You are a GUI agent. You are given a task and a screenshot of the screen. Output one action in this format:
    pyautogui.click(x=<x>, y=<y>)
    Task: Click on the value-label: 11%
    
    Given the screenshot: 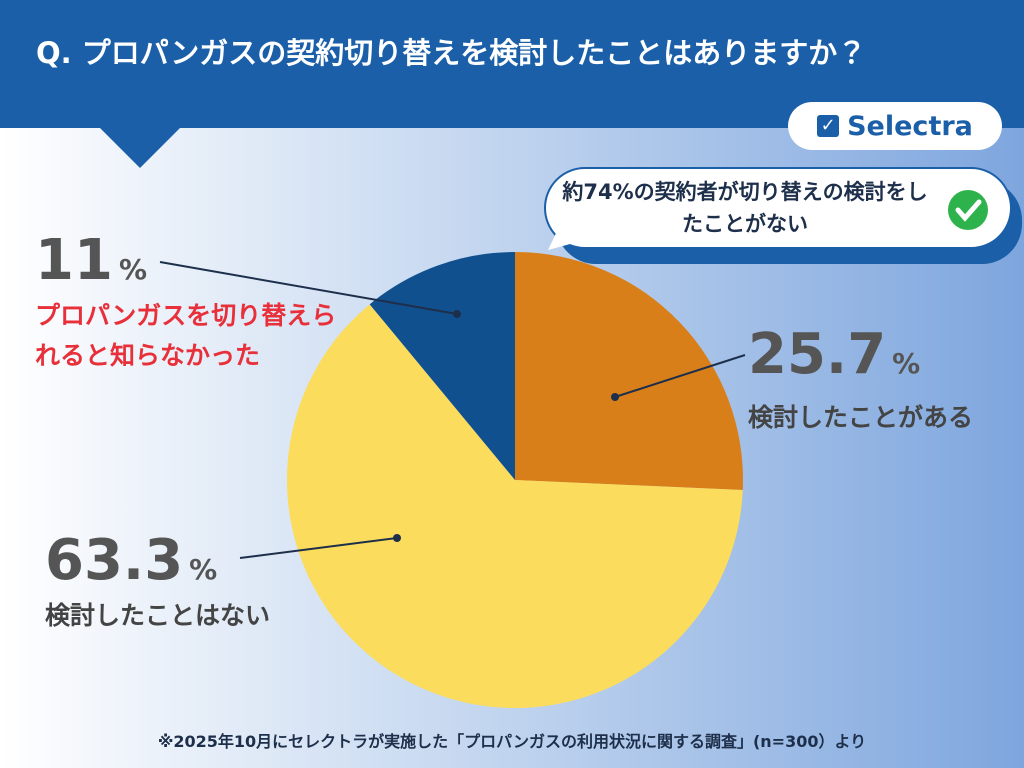 What is the action you would take?
    pyautogui.click(x=91, y=260)
    